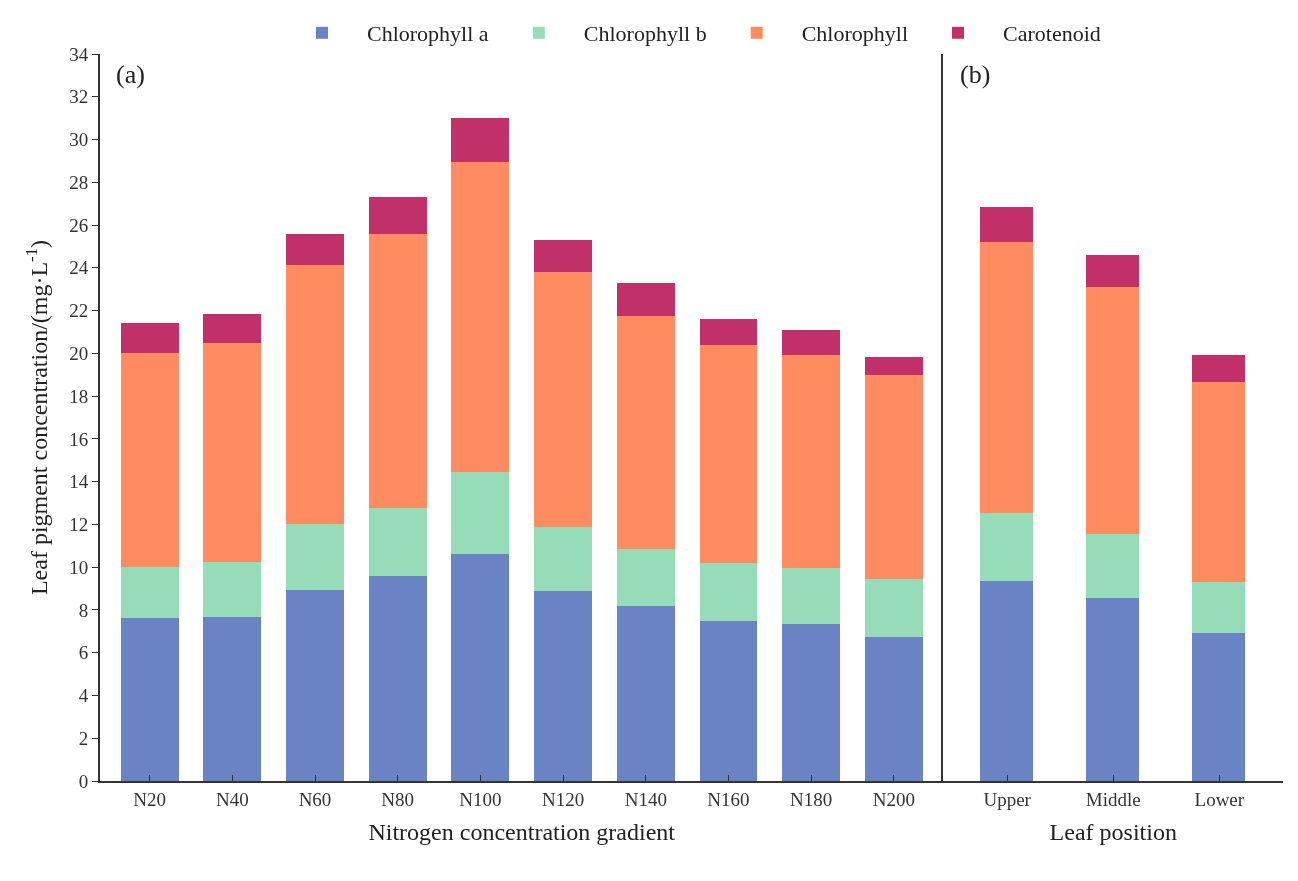 This screenshot has height=881, width=1298. I want to click on y-tick-label: 32, so click(79, 97).